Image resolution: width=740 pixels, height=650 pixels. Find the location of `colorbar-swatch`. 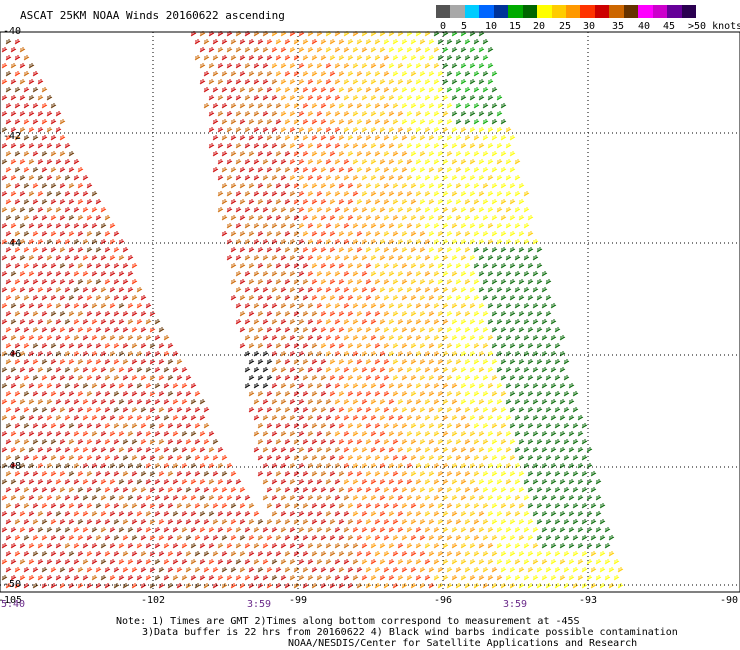

colorbar-swatch is located at coordinates (559, 11).